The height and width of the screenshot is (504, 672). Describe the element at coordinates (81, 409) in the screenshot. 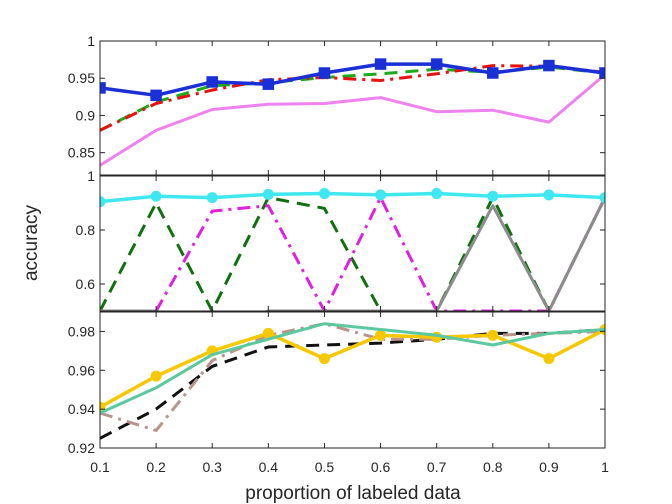

I see `y-tick-label: 0.94` at that location.